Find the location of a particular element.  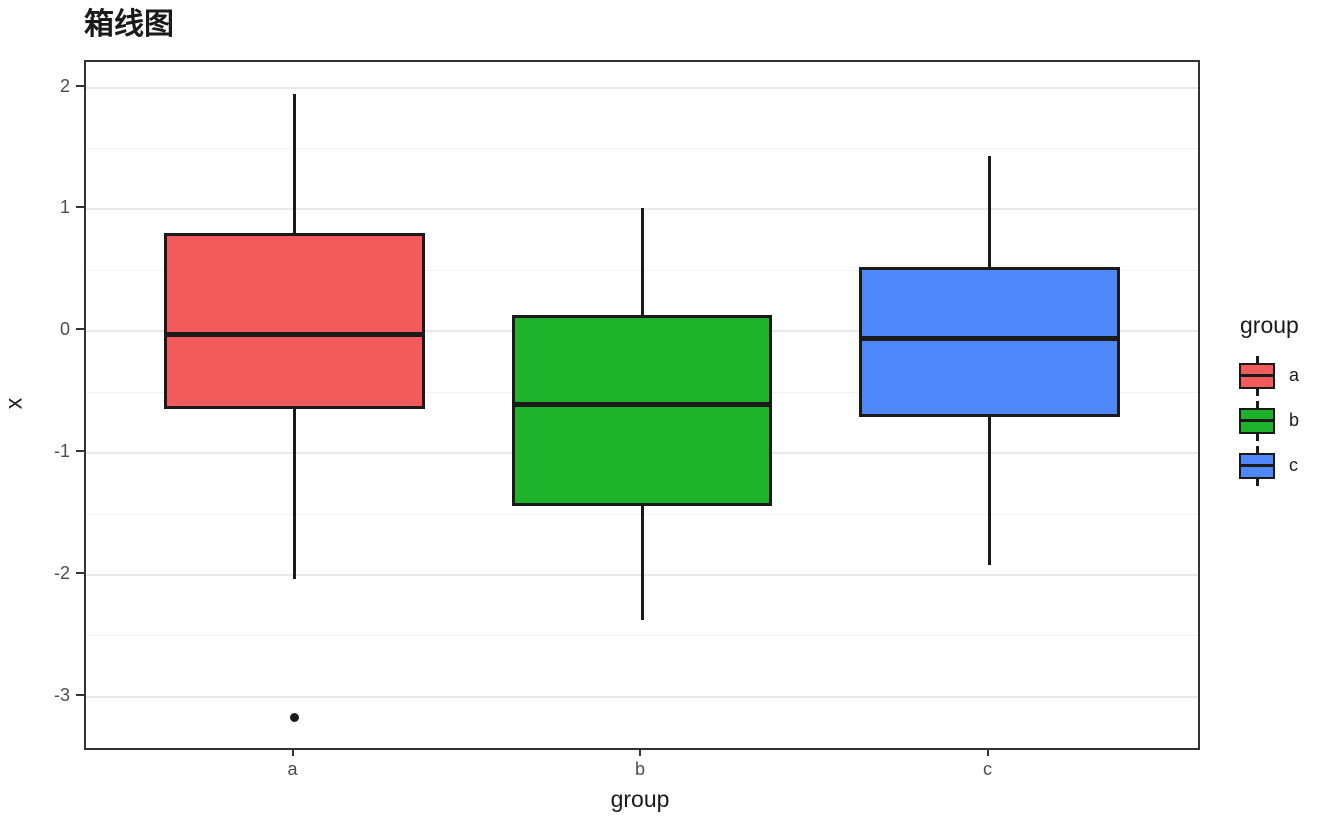

y-tick-label: -2 is located at coordinates (61, 572).